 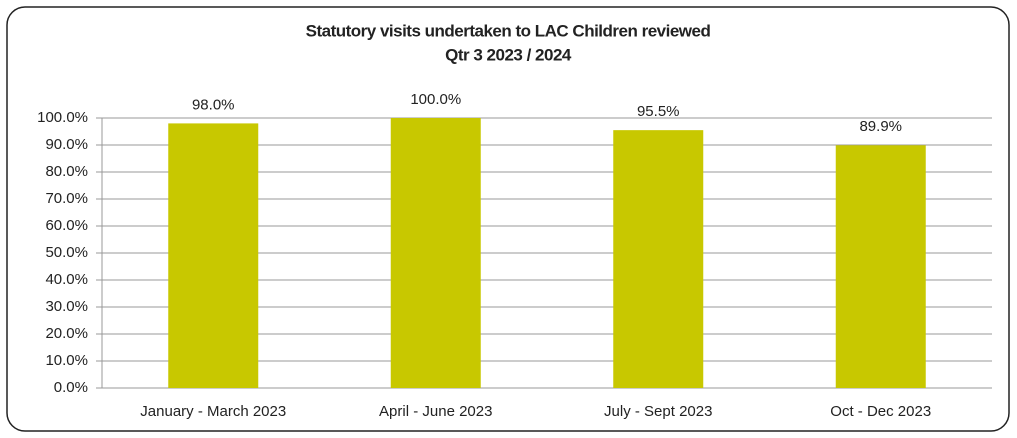 What do you see at coordinates (658, 111) in the screenshot?
I see `value-label: 95.5%` at bounding box center [658, 111].